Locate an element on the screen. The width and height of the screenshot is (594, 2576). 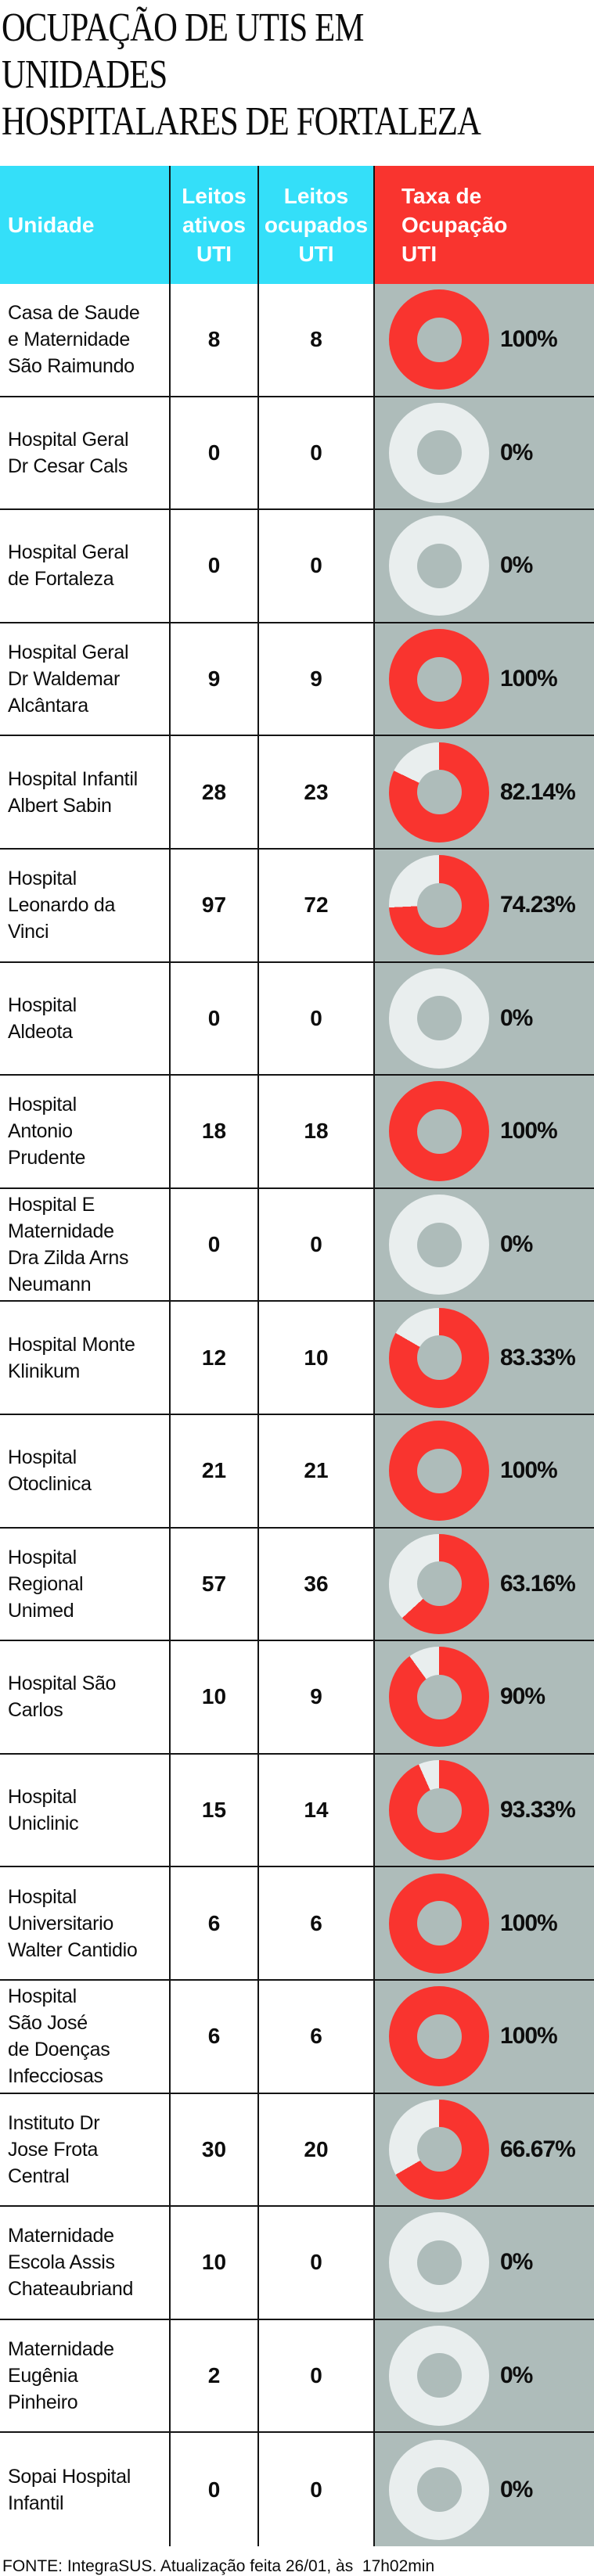
taxa-percent-label: 63.16% is located at coordinates (538, 1583).